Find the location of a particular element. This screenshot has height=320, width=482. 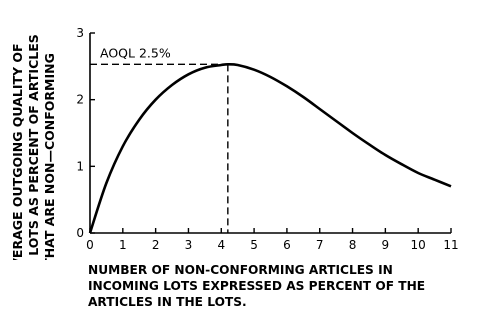

x-tick-label: 2 is located at coordinates (156, 245).